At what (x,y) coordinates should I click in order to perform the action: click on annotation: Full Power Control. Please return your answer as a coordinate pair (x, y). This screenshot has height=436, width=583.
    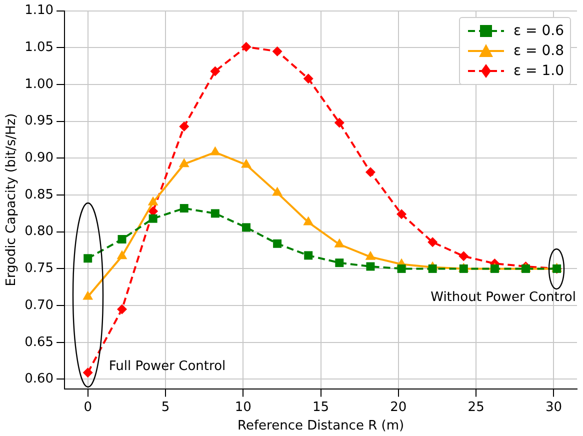
    Looking at the image, I should click on (167, 366).